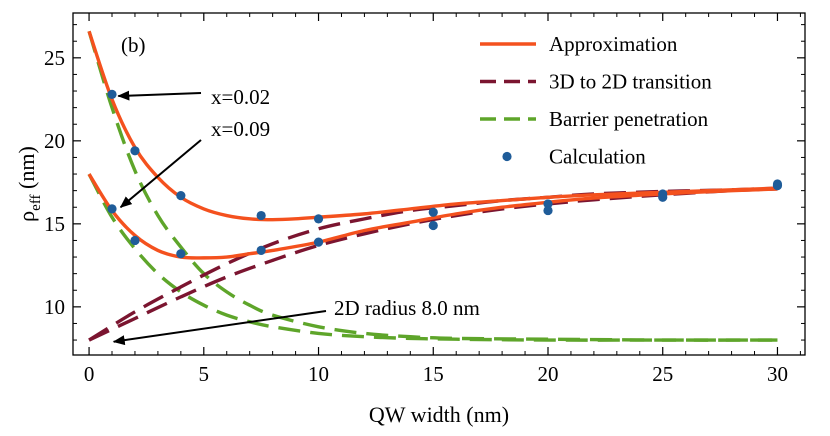  I want to click on legend-label-transition: 3D to 2D transition, so click(630, 82).